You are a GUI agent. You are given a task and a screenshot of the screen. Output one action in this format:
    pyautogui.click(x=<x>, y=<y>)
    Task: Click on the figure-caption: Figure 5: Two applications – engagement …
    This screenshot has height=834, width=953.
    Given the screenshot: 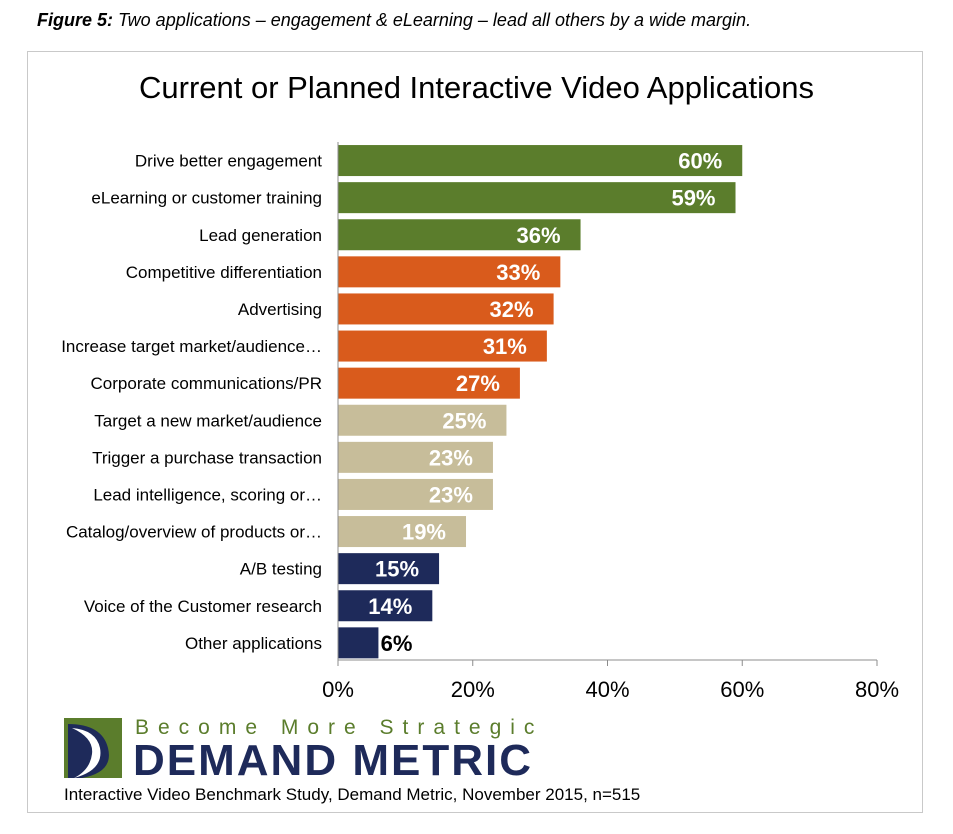 What is the action you would take?
    pyautogui.click(x=394, y=20)
    